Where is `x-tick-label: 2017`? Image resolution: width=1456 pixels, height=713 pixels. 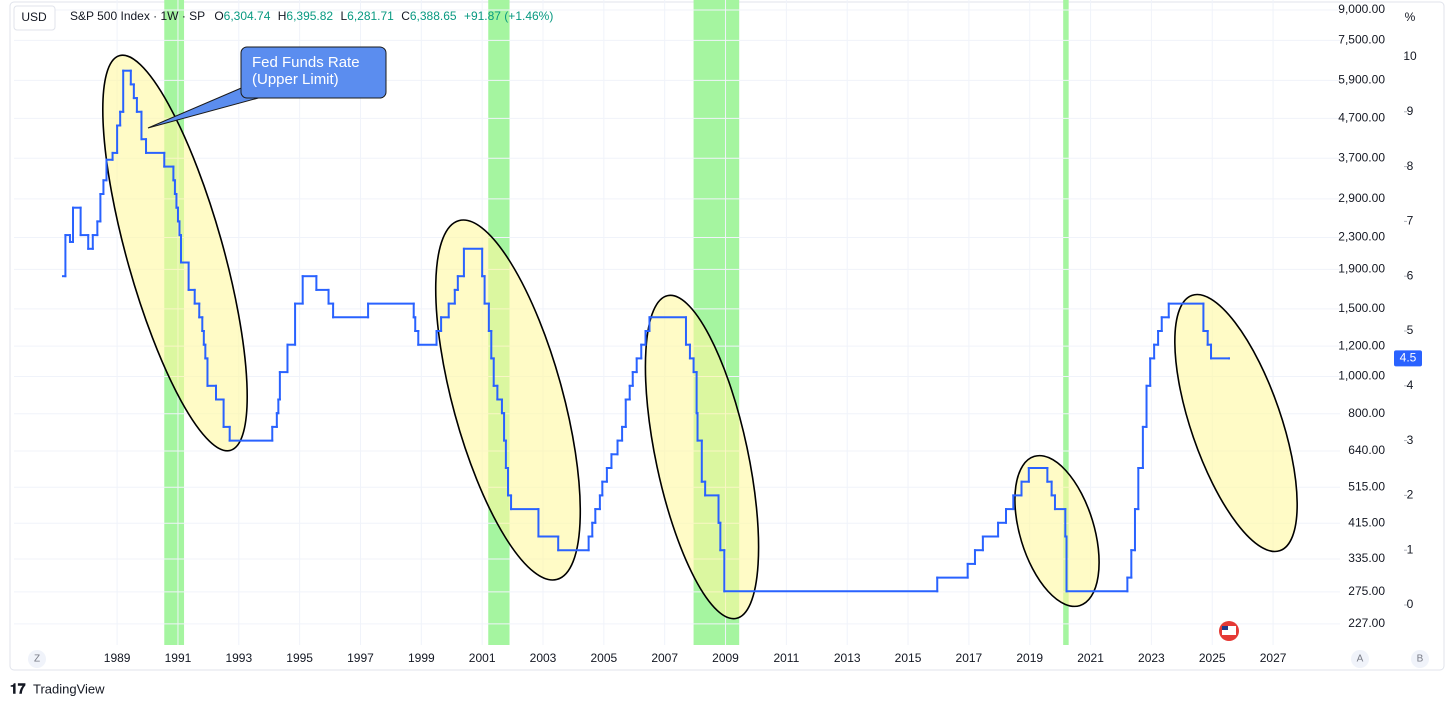 x-tick-label: 2017 is located at coordinates (969, 658).